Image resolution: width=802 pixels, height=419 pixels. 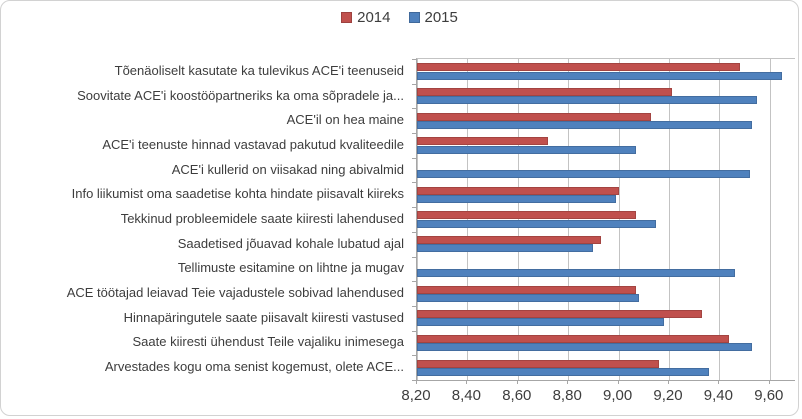 What do you see at coordinates (466, 395) in the screenshot?
I see `x-axis-tick-label: 8,40` at bounding box center [466, 395].